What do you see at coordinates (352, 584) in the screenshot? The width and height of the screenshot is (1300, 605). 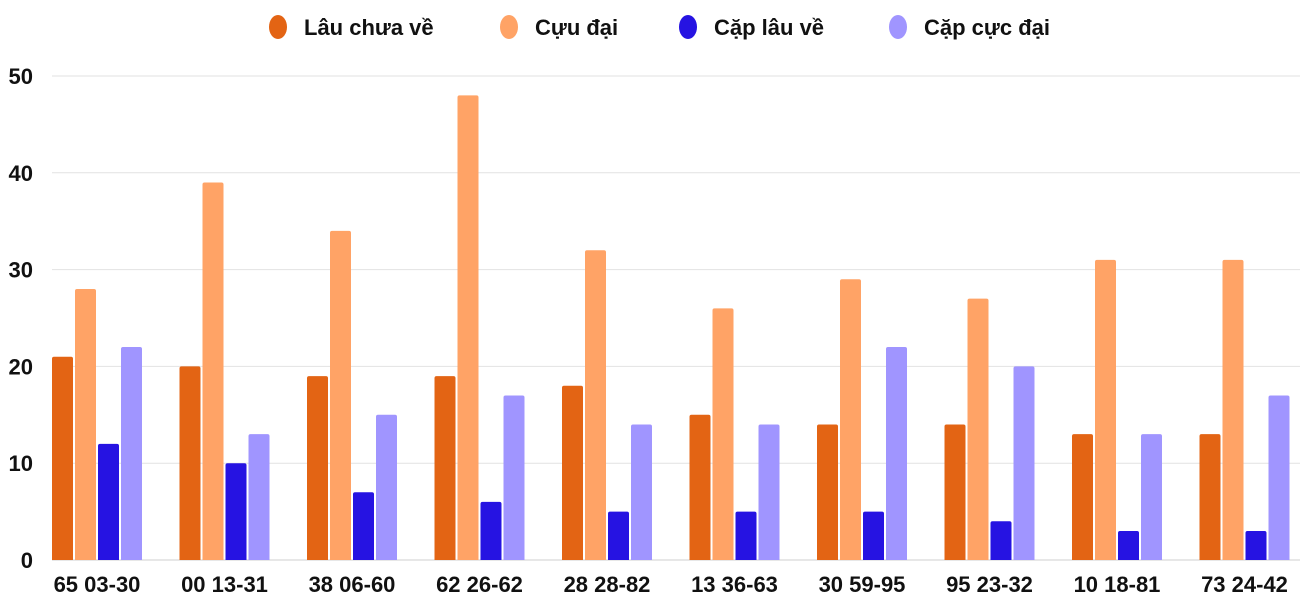 I see `x-tick-label: 38 06-60` at bounding box center [352, 584].